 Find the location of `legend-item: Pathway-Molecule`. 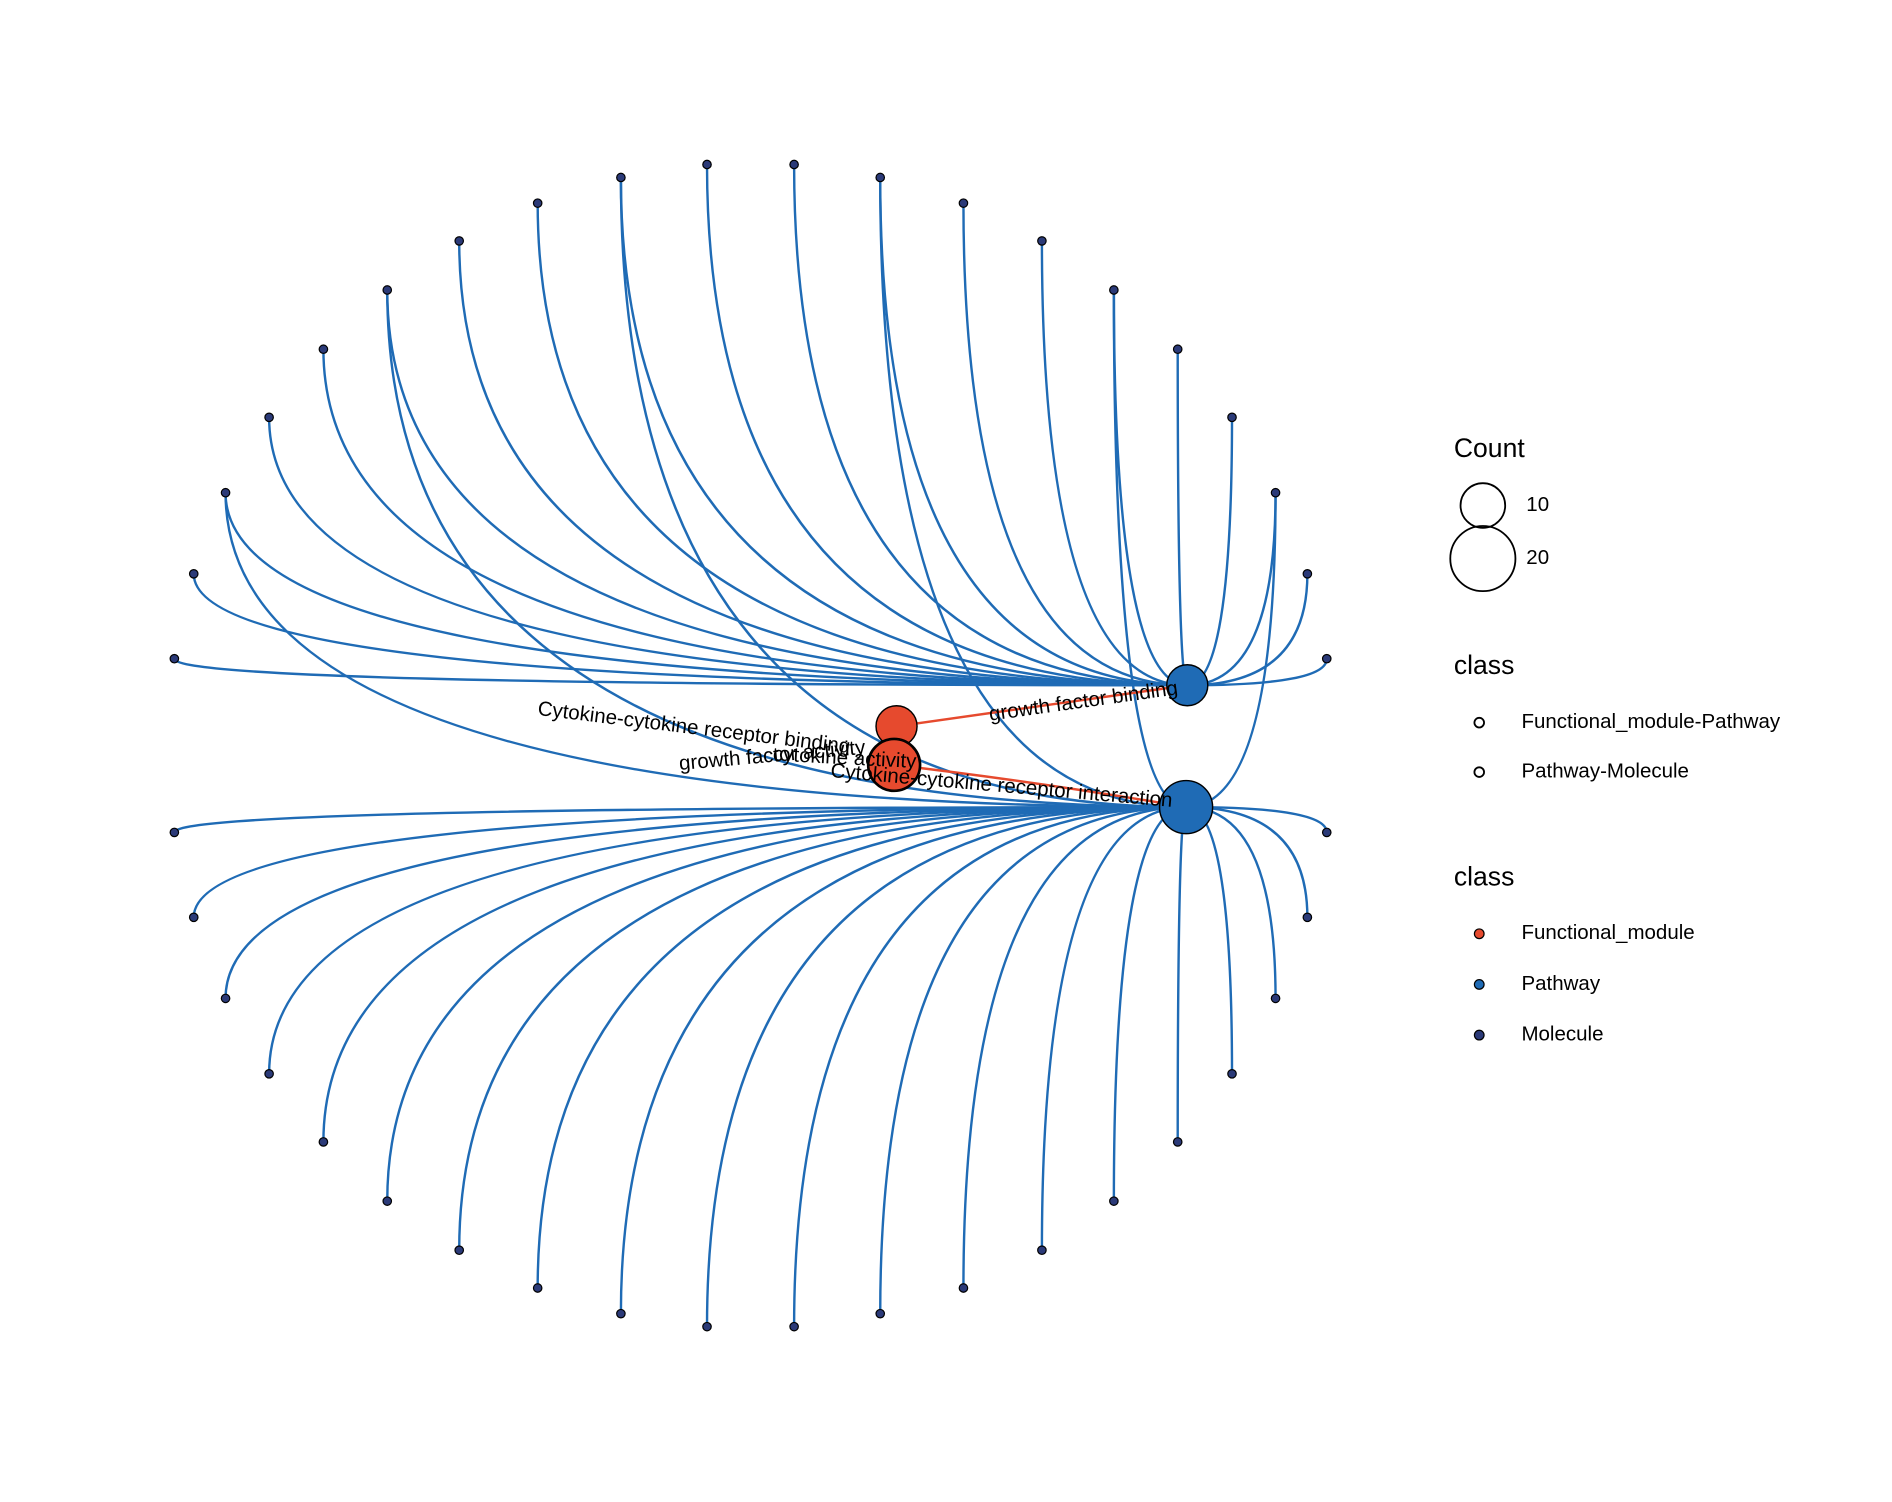

legend-item: Pathway-Molecule is located at coordinates (1604, 771).